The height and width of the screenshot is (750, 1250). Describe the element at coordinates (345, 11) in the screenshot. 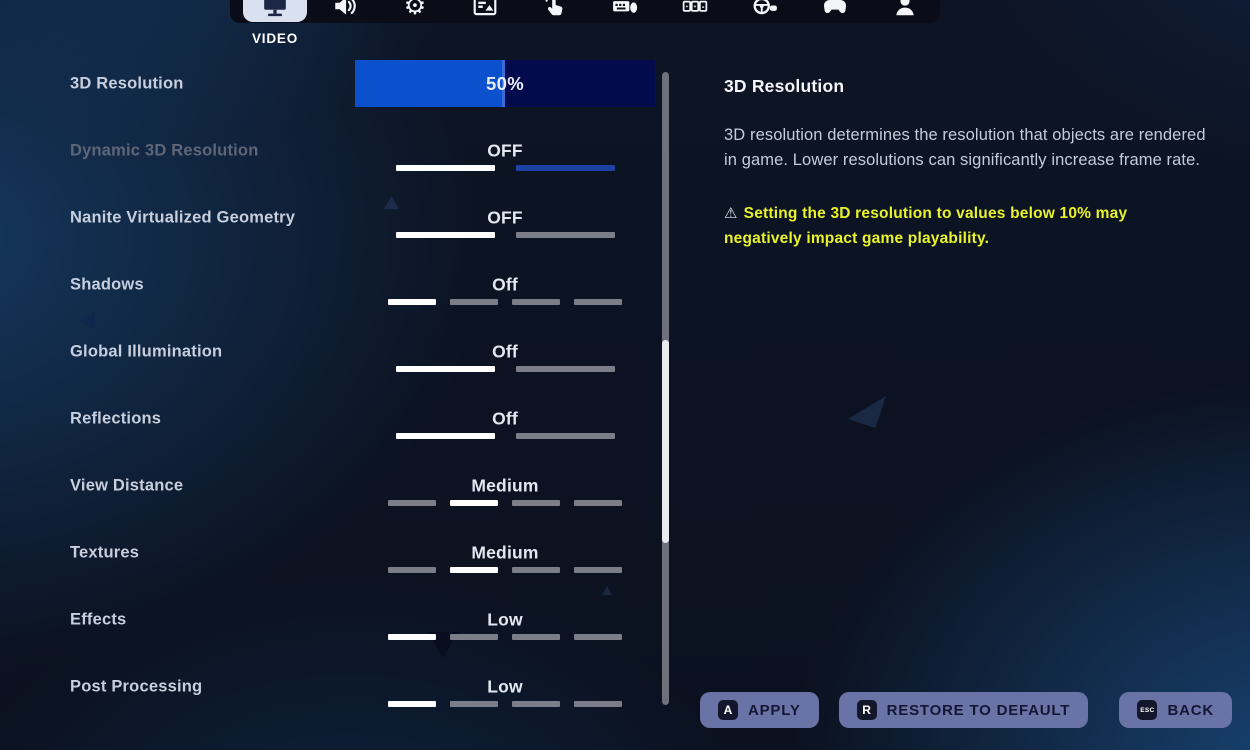

I see `tab-audio` at that location.